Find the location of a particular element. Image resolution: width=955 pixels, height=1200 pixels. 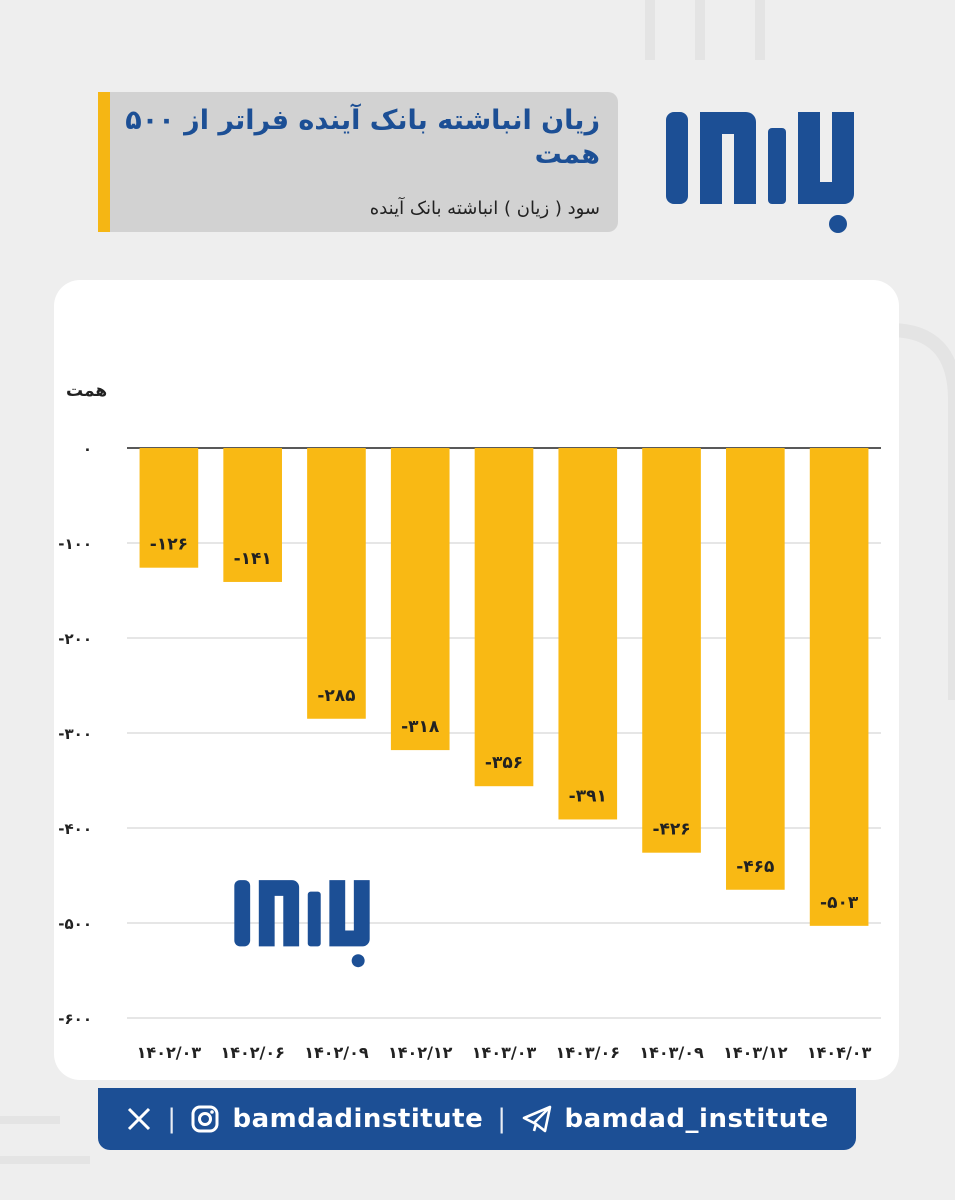

data-label: -۲۸۵ is located at coordinates (336, 696).